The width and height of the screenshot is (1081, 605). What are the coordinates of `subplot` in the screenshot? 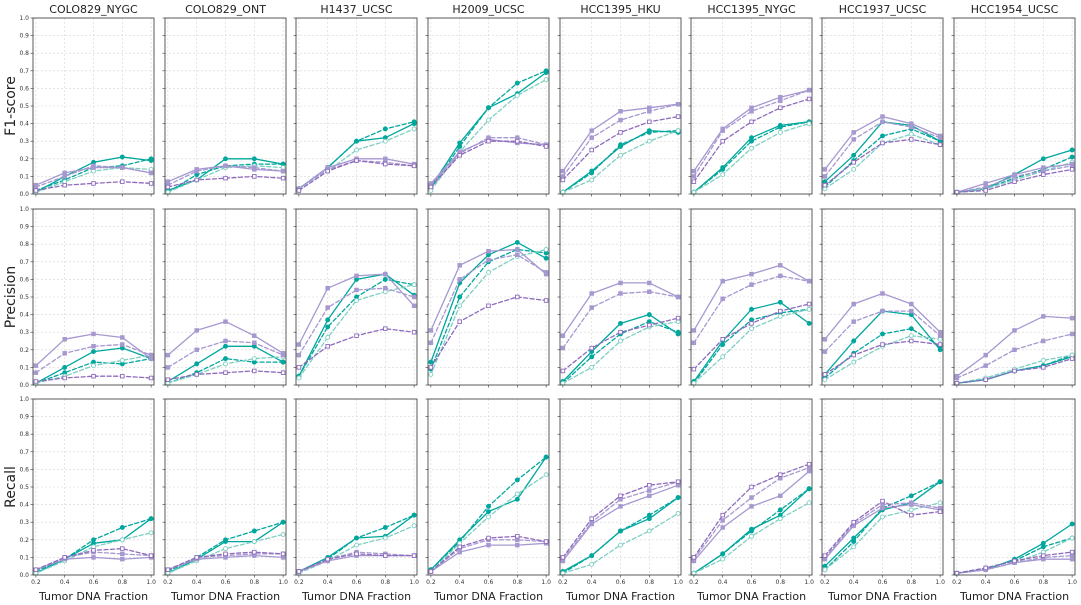 It's located at (750, 298).